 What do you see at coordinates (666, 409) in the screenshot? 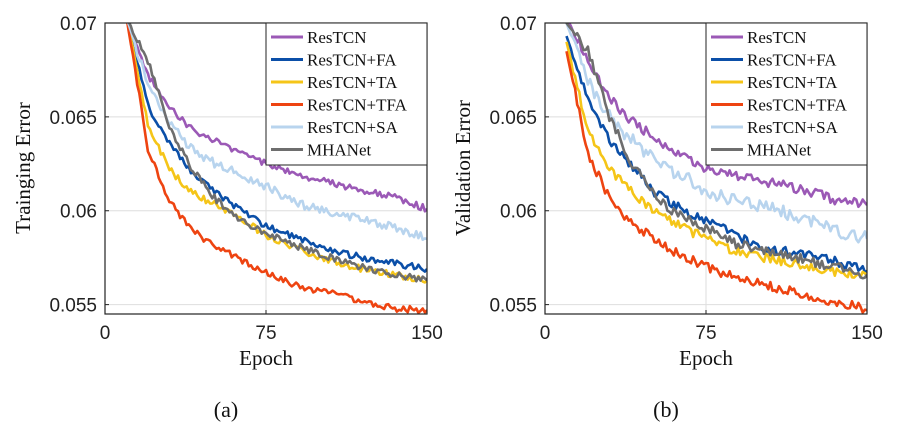
I see `panel-caption: (b)` at bounding box center [666, 409].